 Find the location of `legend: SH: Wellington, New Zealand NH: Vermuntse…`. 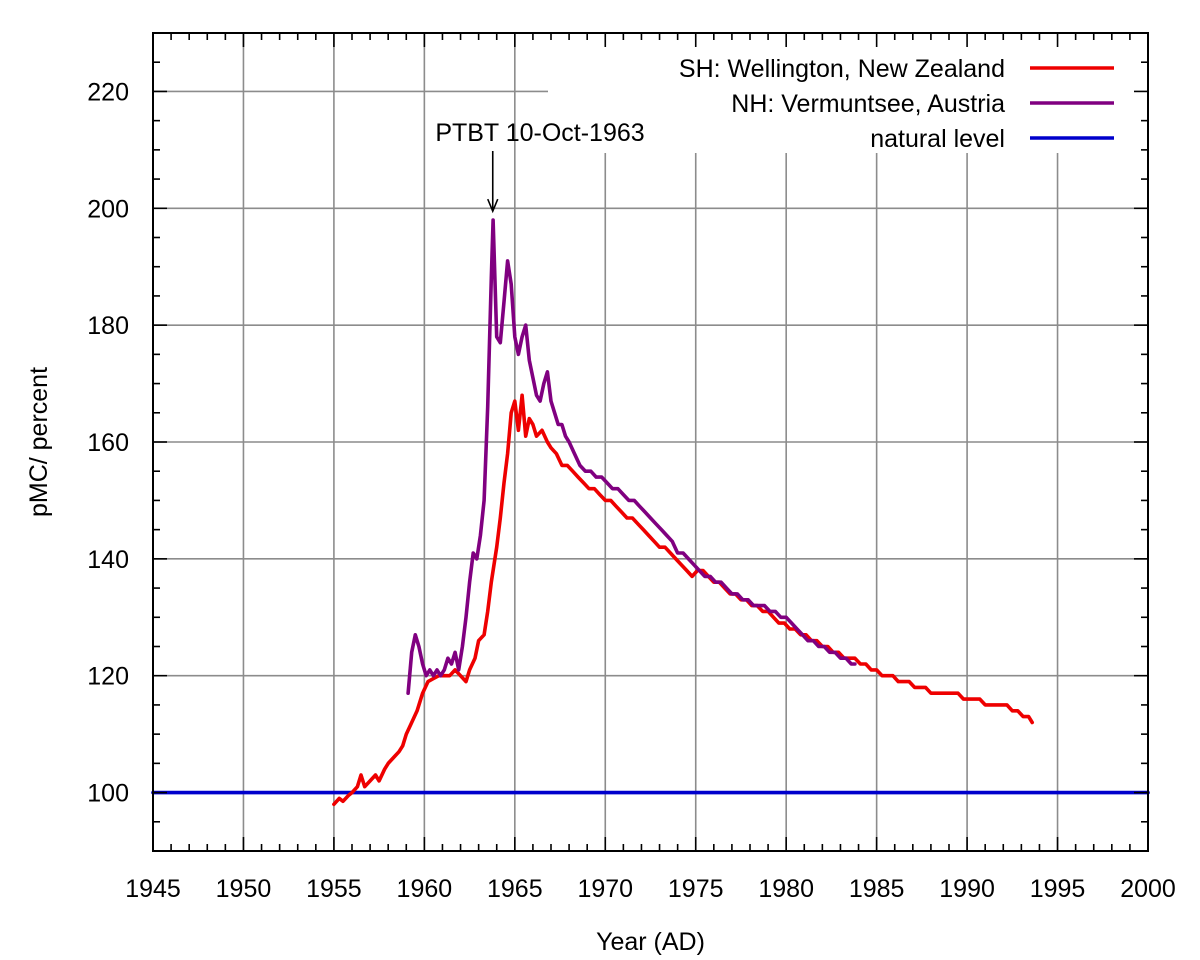

legend: SH: Wellington, New Zealand NH: Vermuntse… is located at coordinates (896, 104).